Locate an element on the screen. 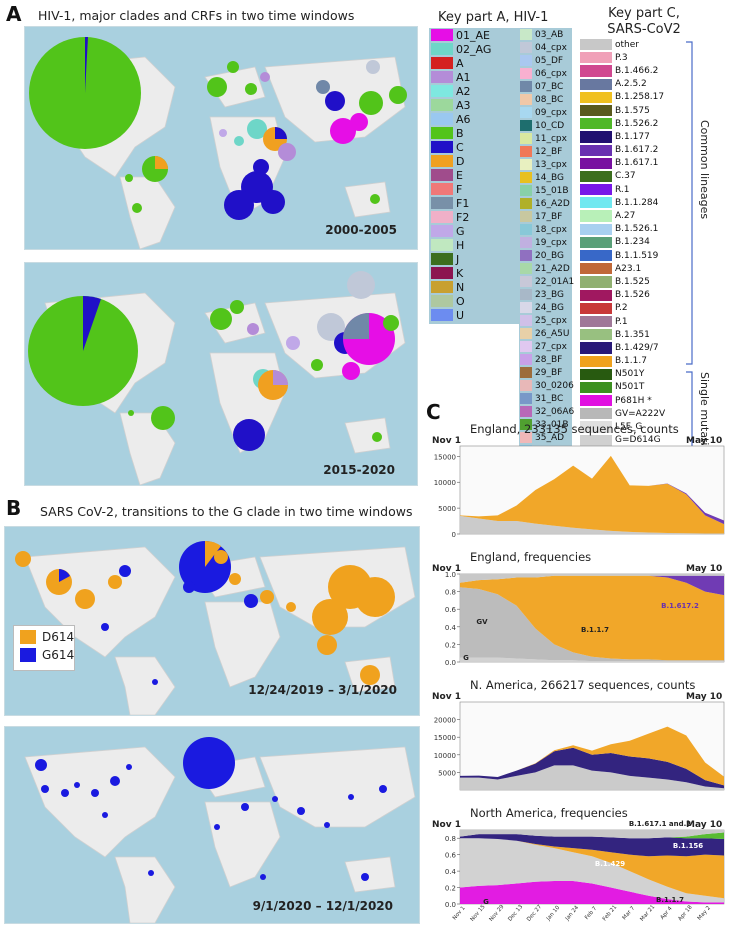 This screenshot has width=733, height=929. sars-map-late-svg is located at coordinates (220, 830).